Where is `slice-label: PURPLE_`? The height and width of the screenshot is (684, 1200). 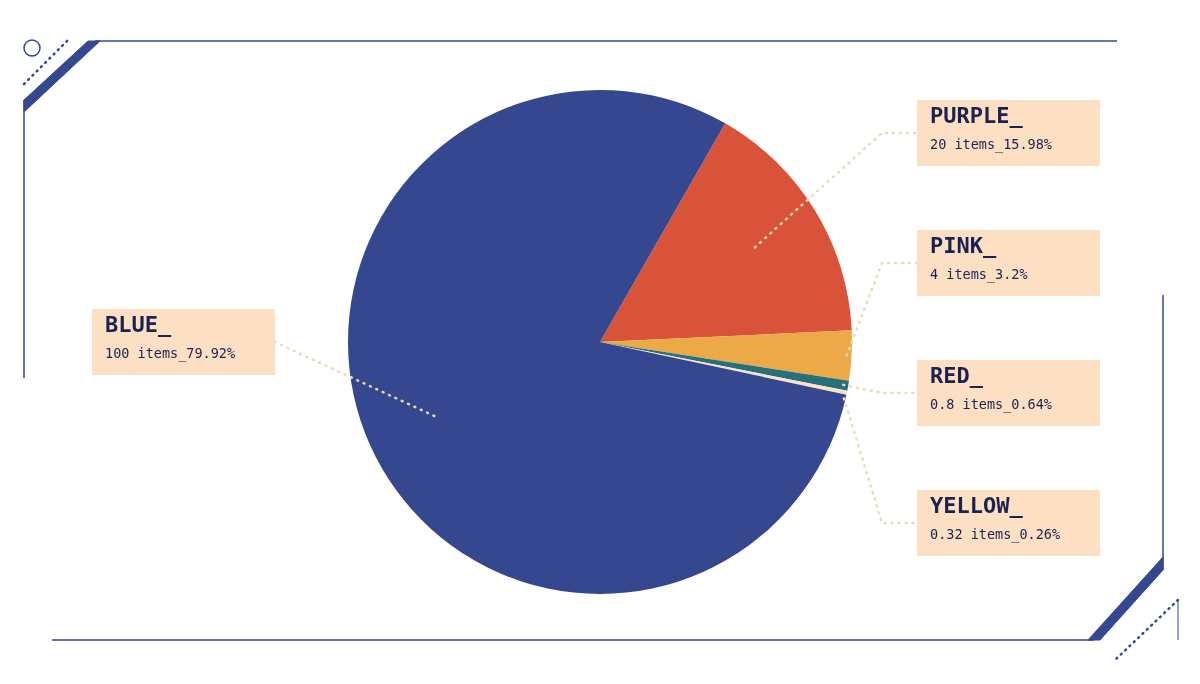
slice-label: PURPLE_ is located at coordinates (977, 115).